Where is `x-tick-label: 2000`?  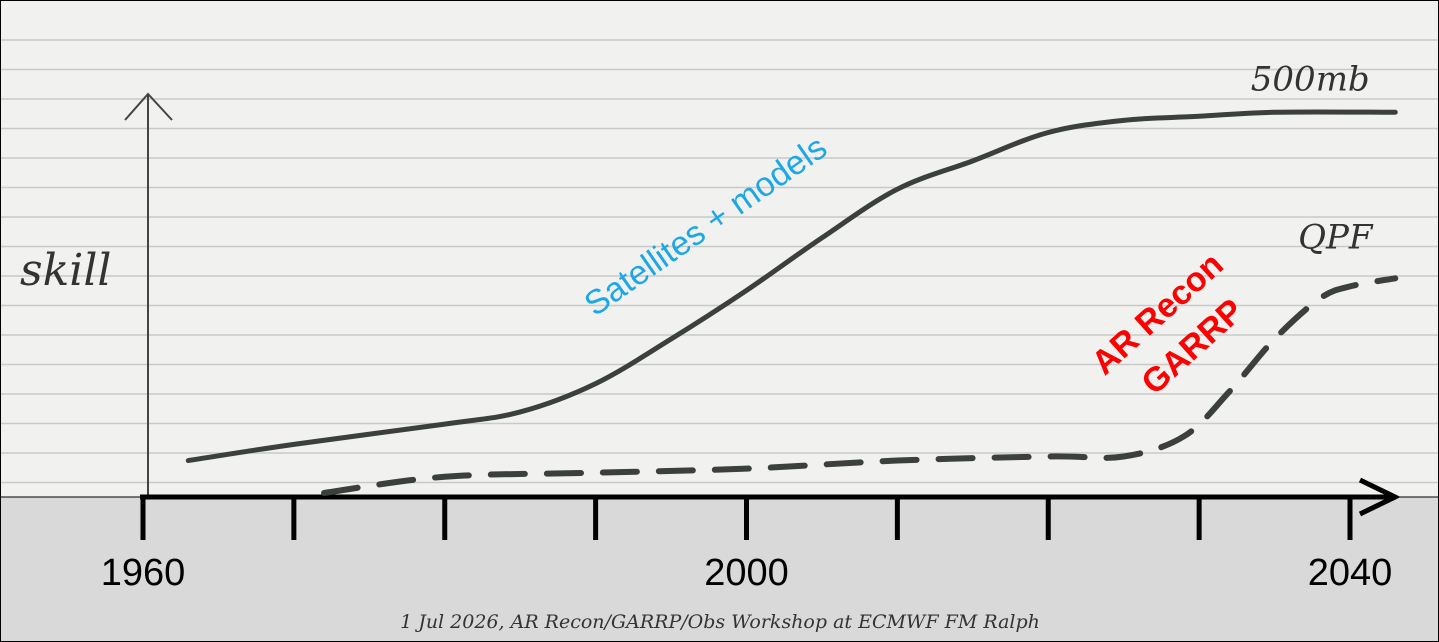 x-tick-label: 2000 is located at coordinates (746, 573).